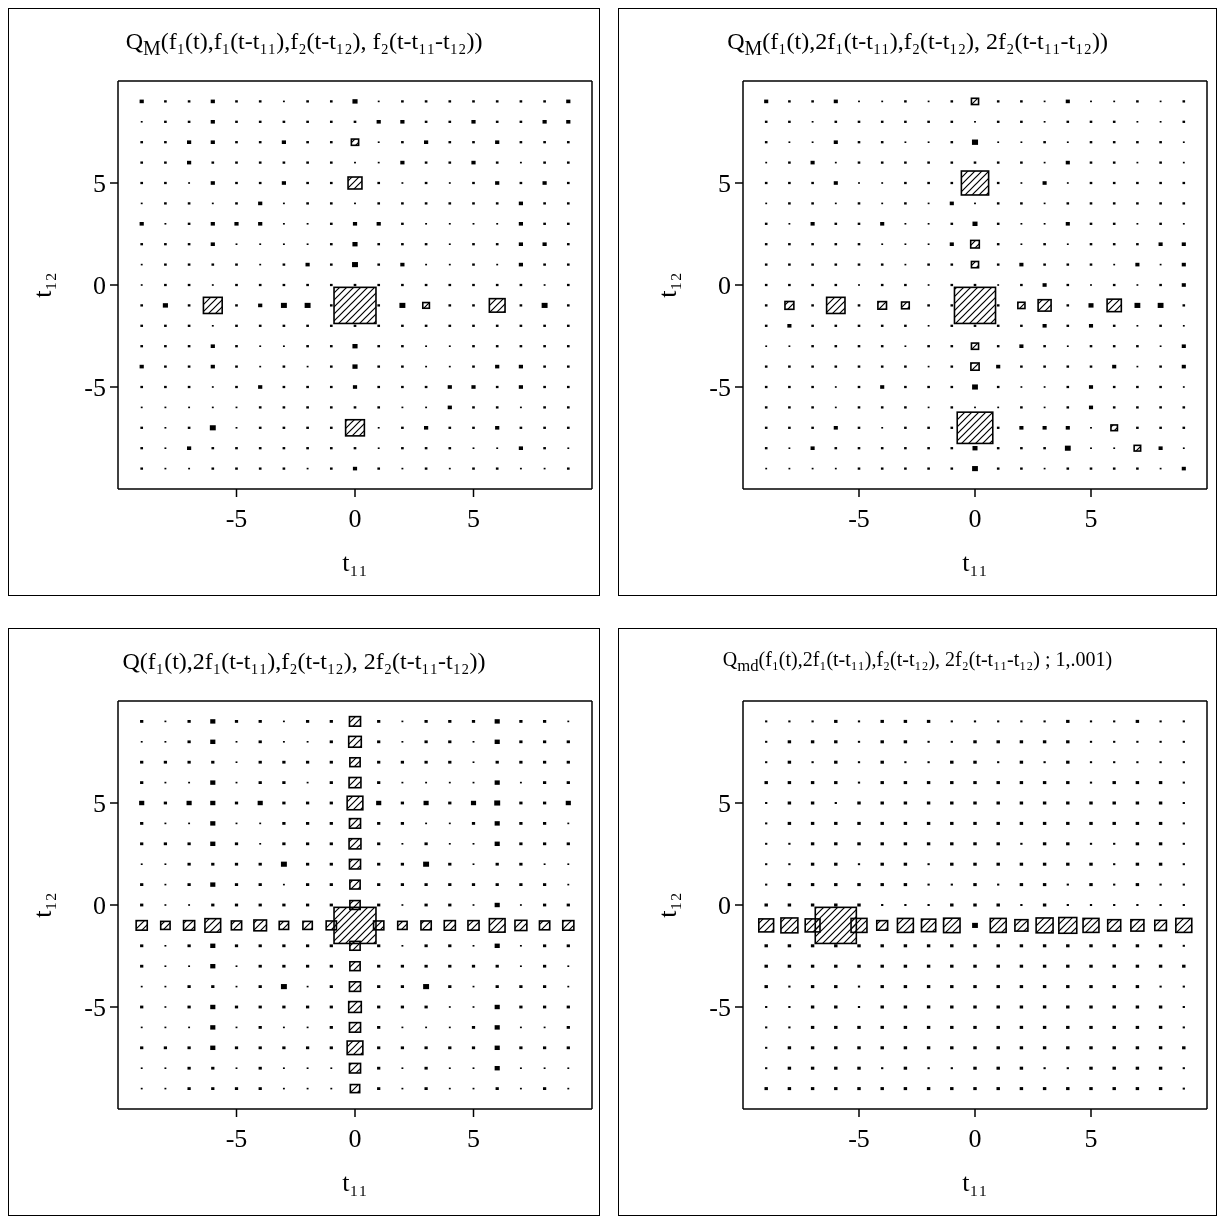 The width and height of the screenshot is (1225, 1227). I want to click on chart-title: Q(f₁(t),2f₁(t-t₁₁),f₂(t-t₁₂), 2f₂(t-t₁₁-t₁₂)), so click(304, 661).